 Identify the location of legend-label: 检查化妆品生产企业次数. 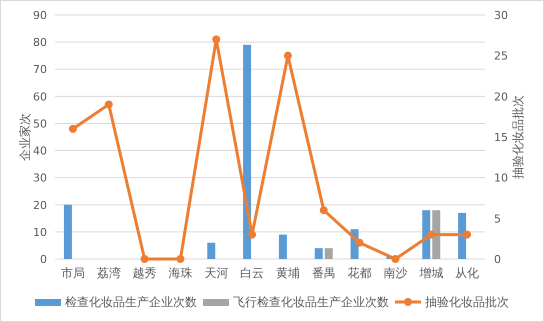
(131, 302).